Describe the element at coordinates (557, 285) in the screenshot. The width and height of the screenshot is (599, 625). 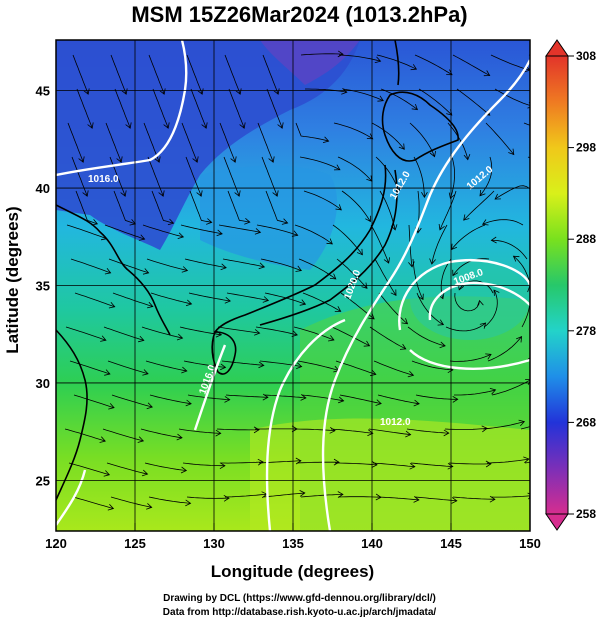
I see `colorbar-ramp` at that location.